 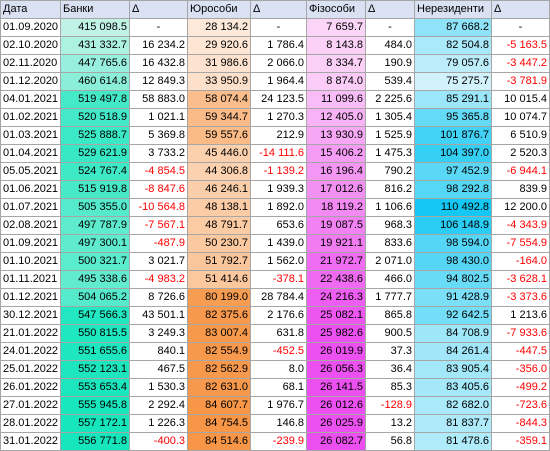 What do you see at coordinates (453, 117) in the screenshot?
I see `cell-nonresidents: 95 365.8` at bounding box center [453, 117].